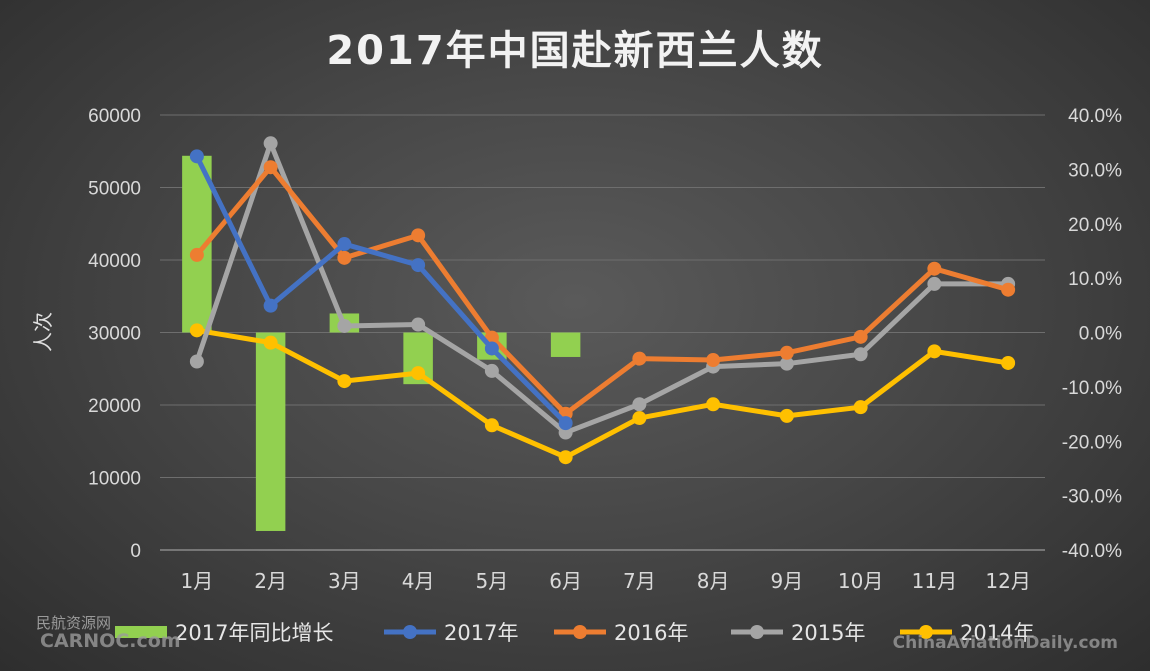 The width and height of the screenshot is (1150, 671). What do you see at coordinates (639, 581) in the screenshot?
I see `x-tick-label: 7月` at bounding box center [639, 581].